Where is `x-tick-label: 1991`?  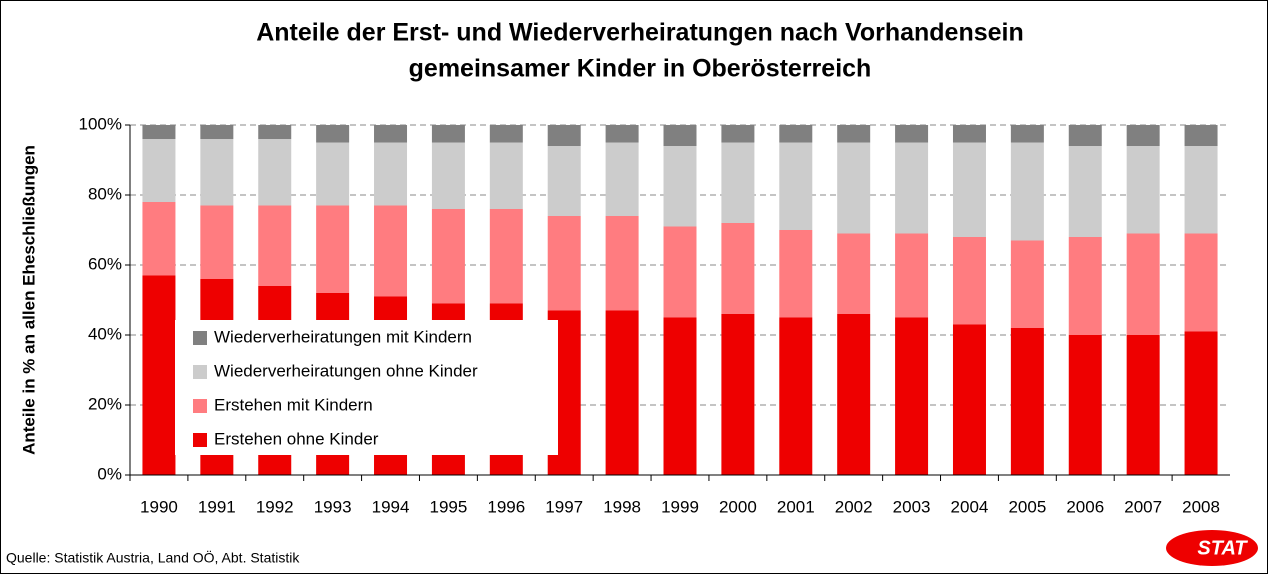
x-tick-label: 1991 is located at coordinates (217, 506).